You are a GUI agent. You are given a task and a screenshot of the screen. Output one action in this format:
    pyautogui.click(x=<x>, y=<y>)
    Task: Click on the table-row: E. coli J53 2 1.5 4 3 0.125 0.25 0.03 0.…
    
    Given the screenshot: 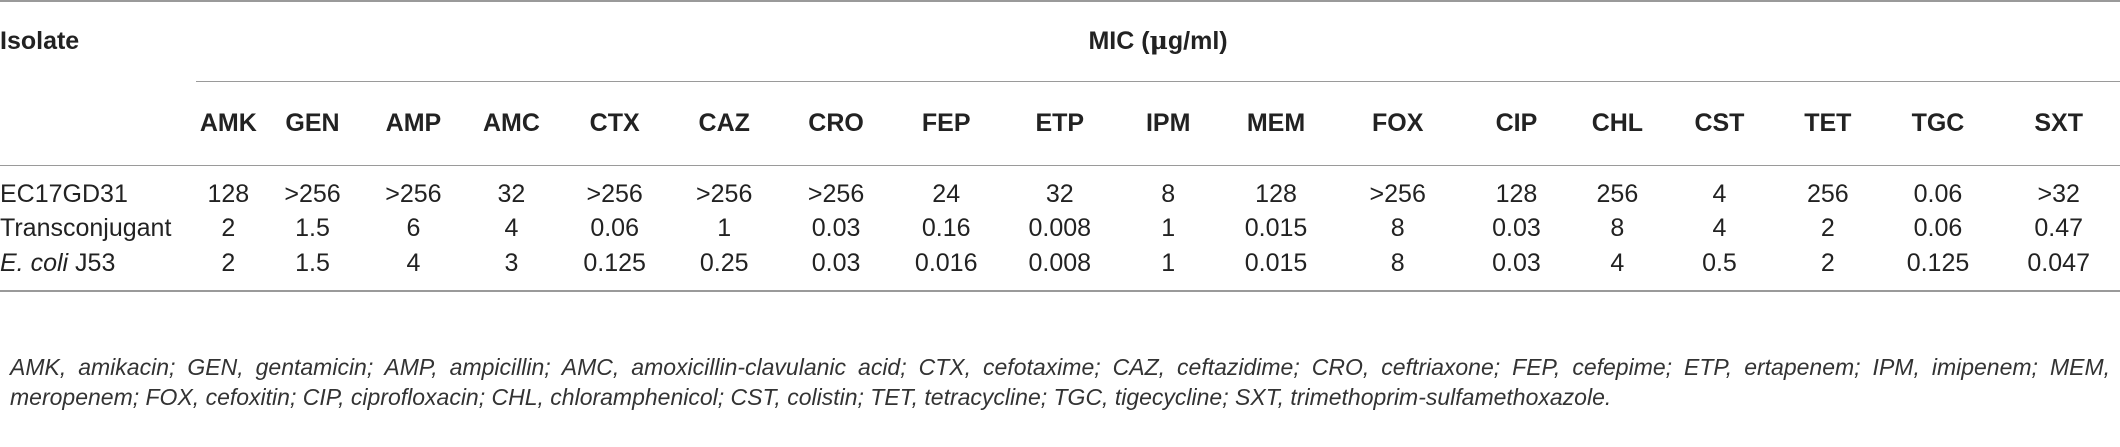 What is the action you would take?
    pyautogui.click(x=1060, y=270)
    